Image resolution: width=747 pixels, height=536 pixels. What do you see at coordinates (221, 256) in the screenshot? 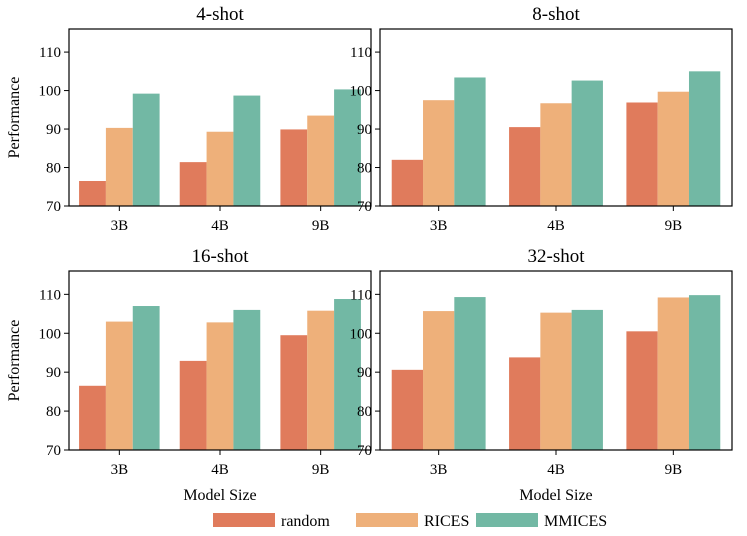
I see `chart-title: 16-shot` at bounding box center [221, 256].